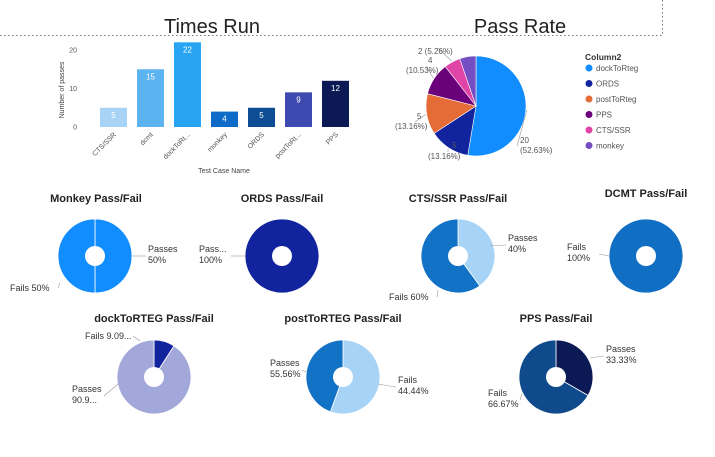 The width and height of the screenshot is (715, 457). What do you see at coordinates (224, 119) in the screenshot?
I see `bar-data-label: 4` at bounding box center [224, 119].